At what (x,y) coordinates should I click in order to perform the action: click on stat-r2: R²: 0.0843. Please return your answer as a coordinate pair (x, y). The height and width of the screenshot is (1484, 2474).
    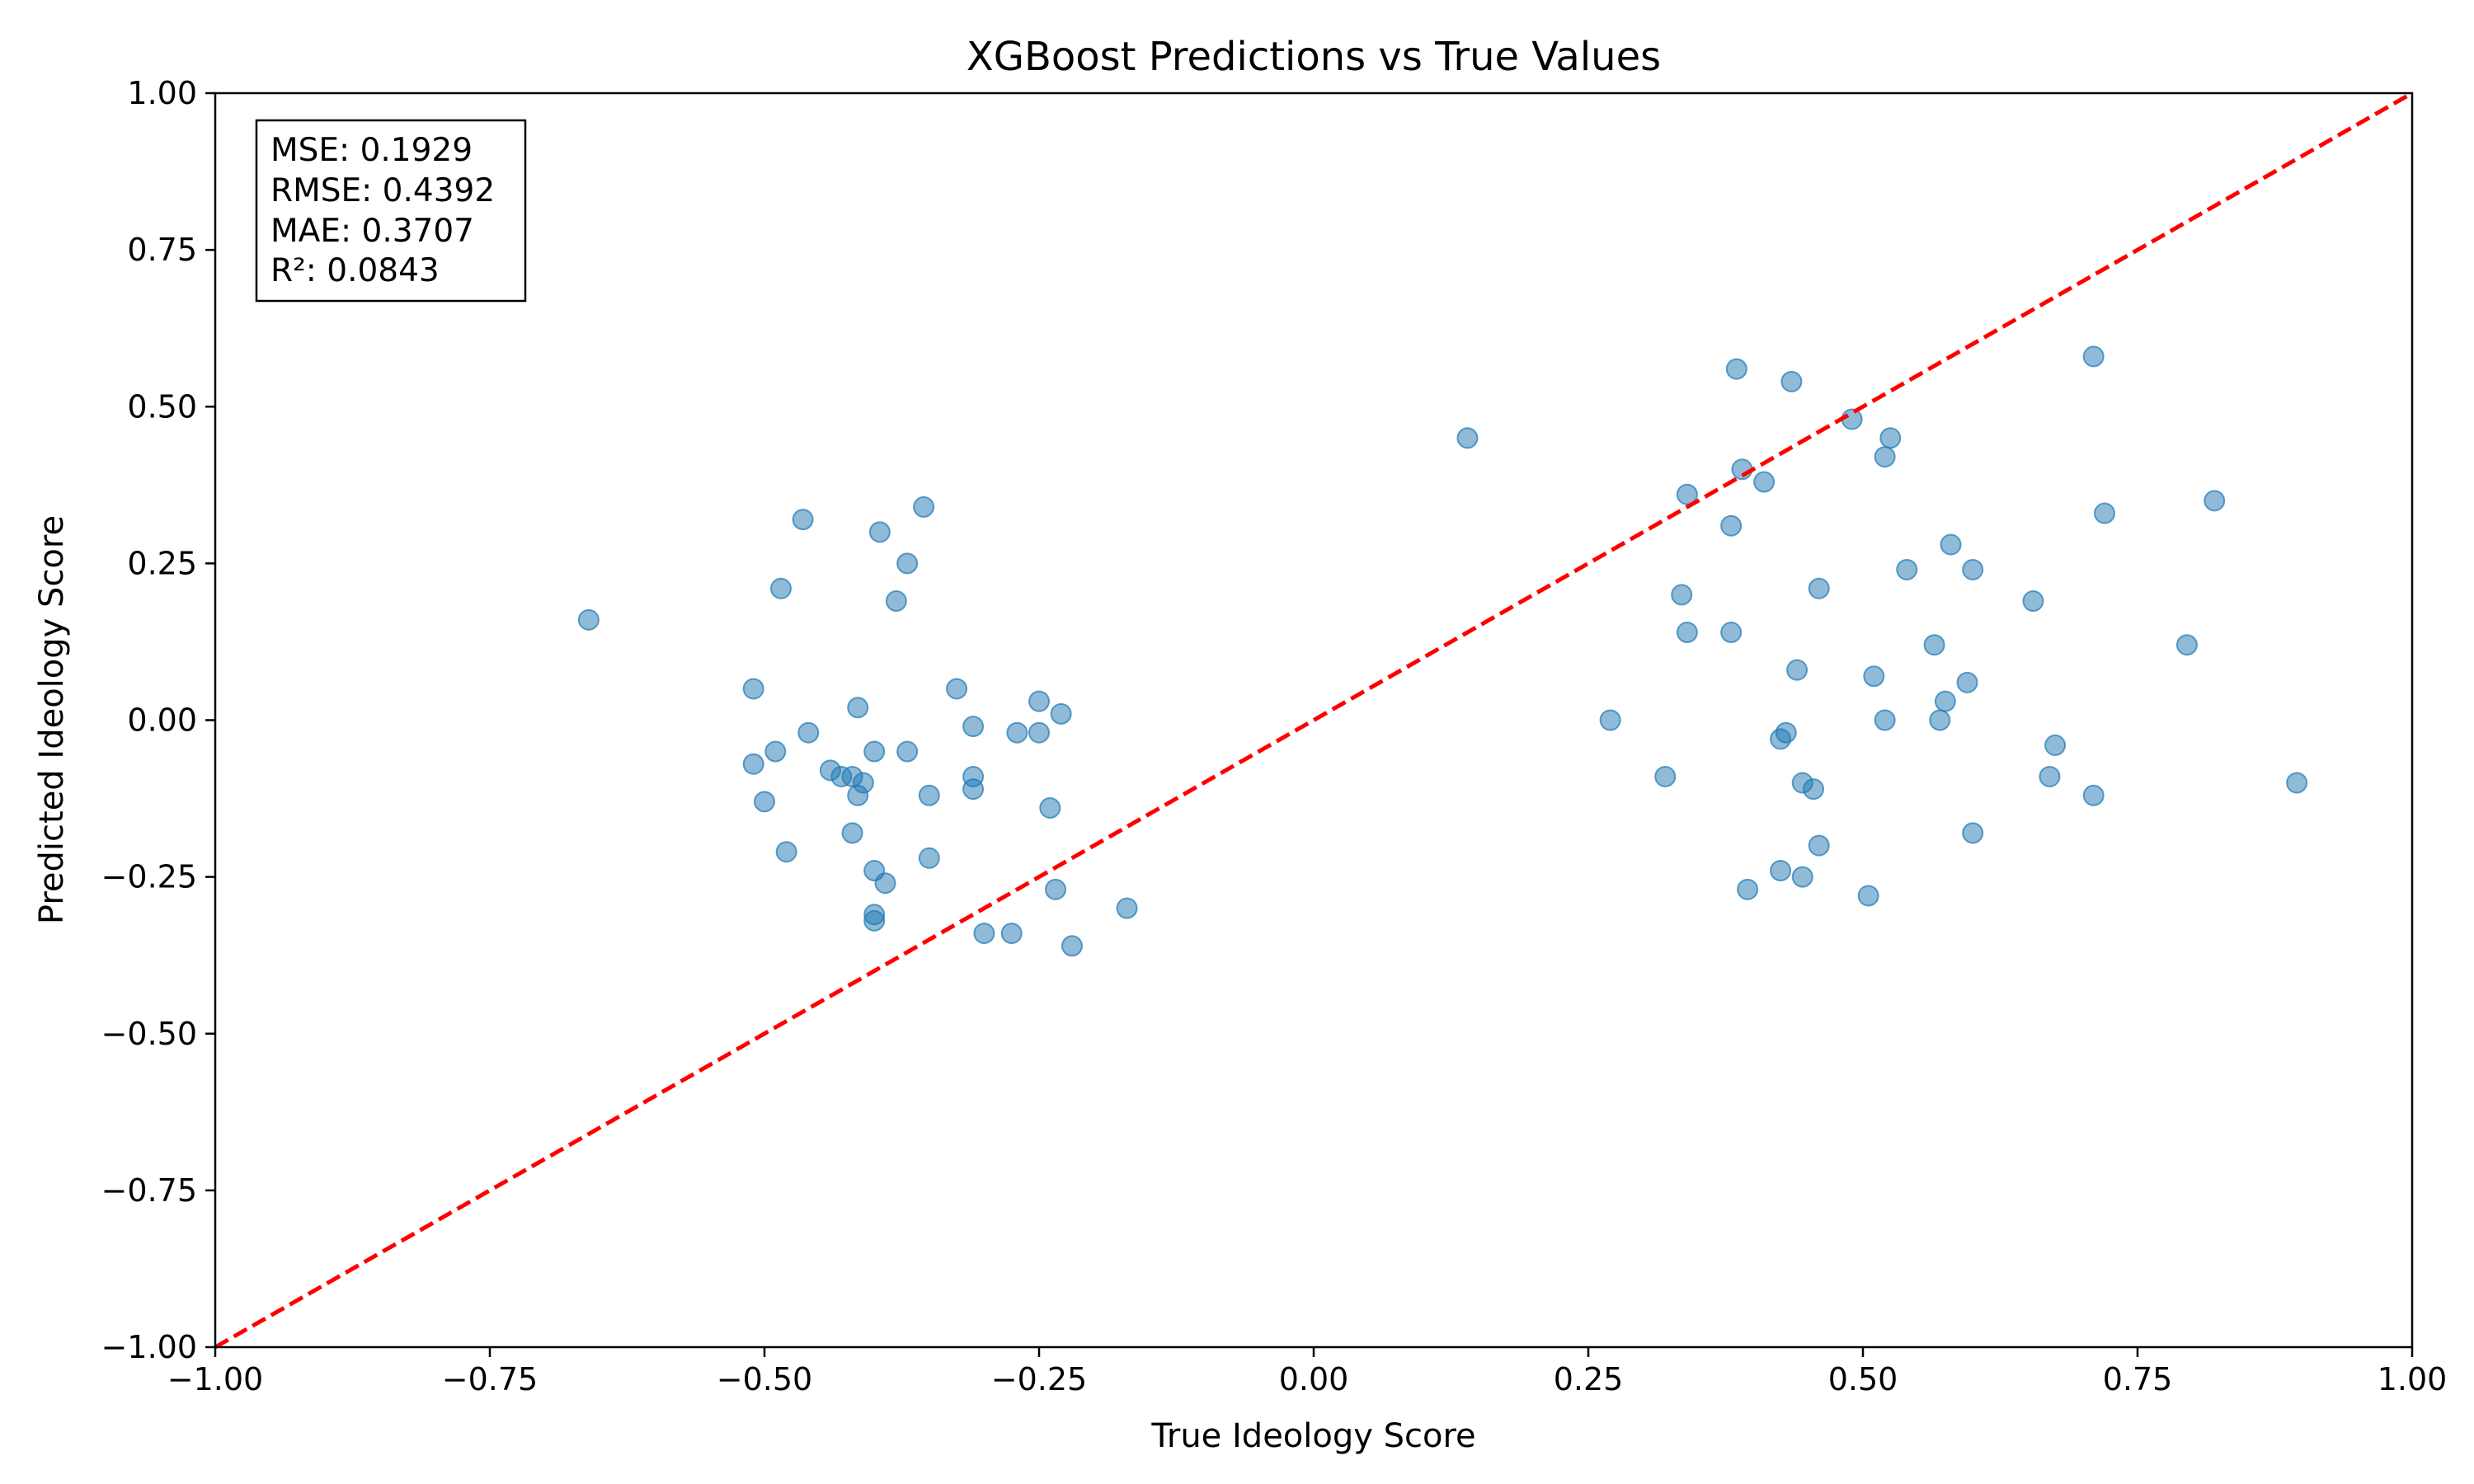
    Looking at the image, I should click on (355, 270).